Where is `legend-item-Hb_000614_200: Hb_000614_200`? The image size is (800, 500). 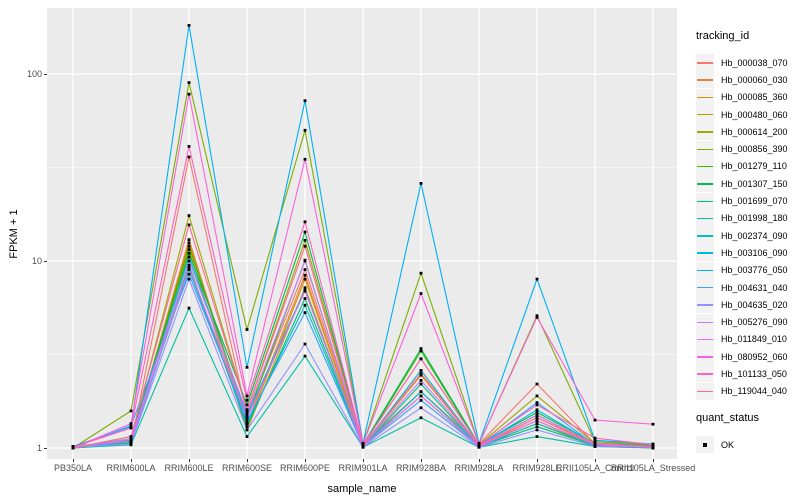
legend-item-Hb_000614_200: Hb_000614_200 is located at coordinates (748, 132).